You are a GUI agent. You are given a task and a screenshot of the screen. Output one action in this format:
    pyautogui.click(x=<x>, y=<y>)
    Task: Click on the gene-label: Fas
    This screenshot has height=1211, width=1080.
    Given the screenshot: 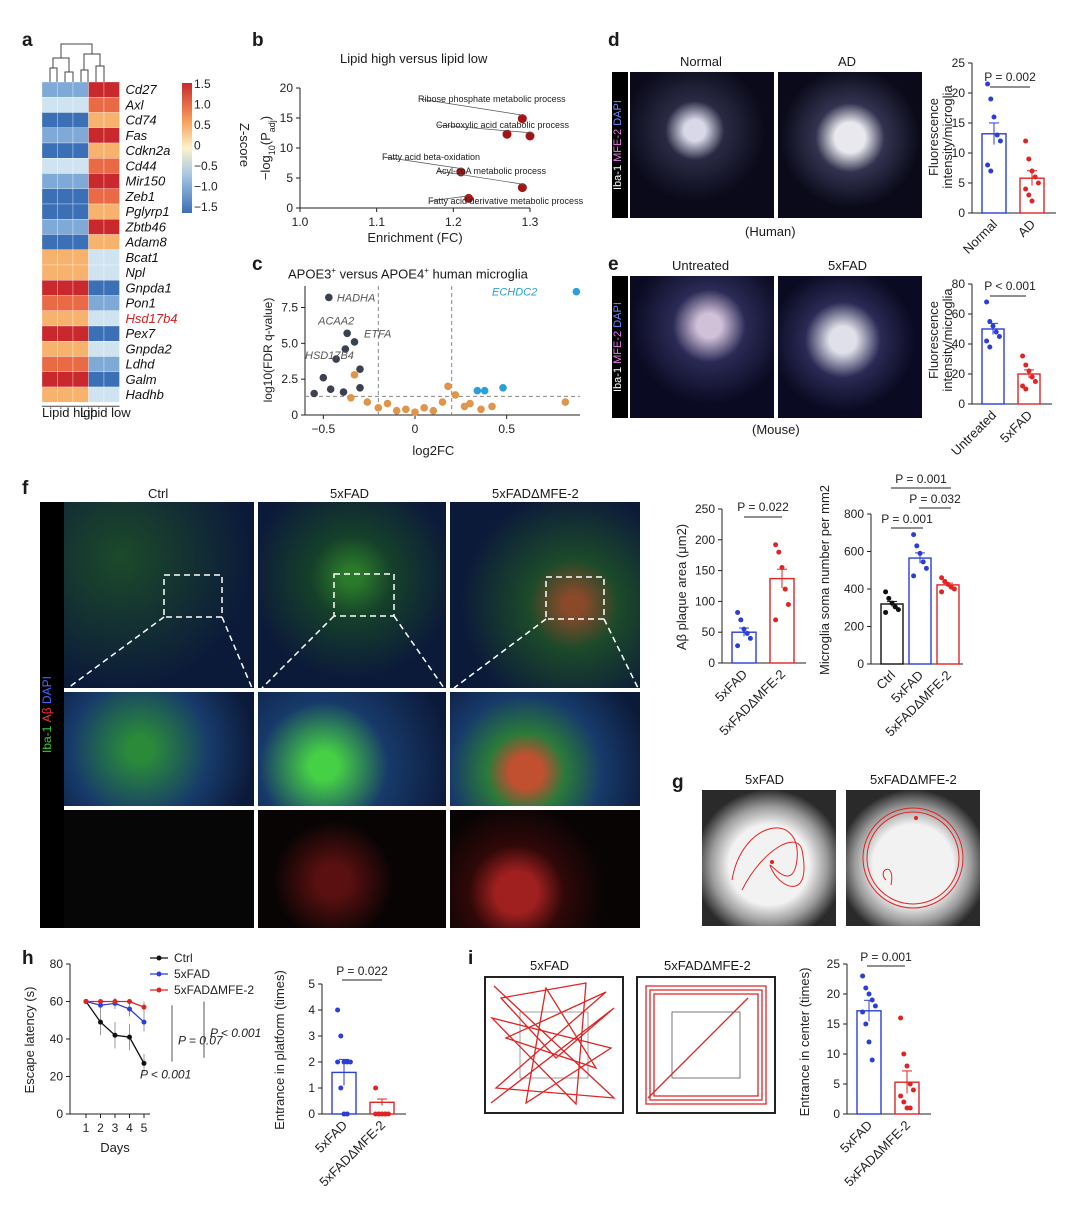 What is the action you would take?
    pyautogui.click(x=137, y=135)
    